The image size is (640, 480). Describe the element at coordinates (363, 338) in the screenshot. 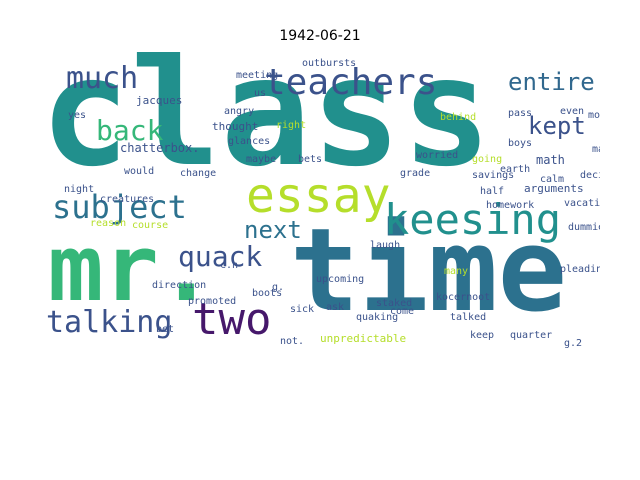

I see `word-unpredictable: unpredictable` at that location.